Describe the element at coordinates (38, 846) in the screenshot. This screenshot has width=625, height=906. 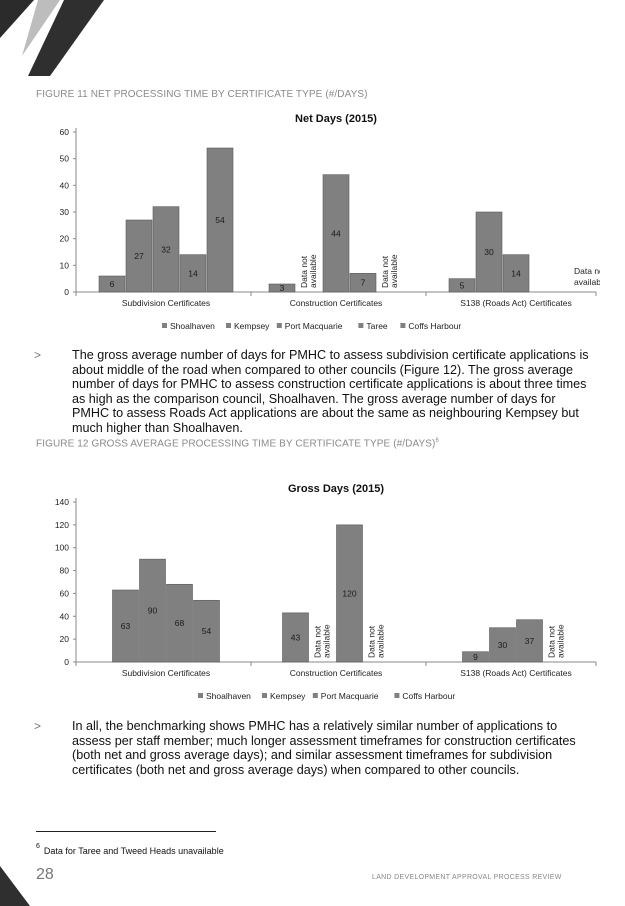
I see `footnote-number: 6` at that location.